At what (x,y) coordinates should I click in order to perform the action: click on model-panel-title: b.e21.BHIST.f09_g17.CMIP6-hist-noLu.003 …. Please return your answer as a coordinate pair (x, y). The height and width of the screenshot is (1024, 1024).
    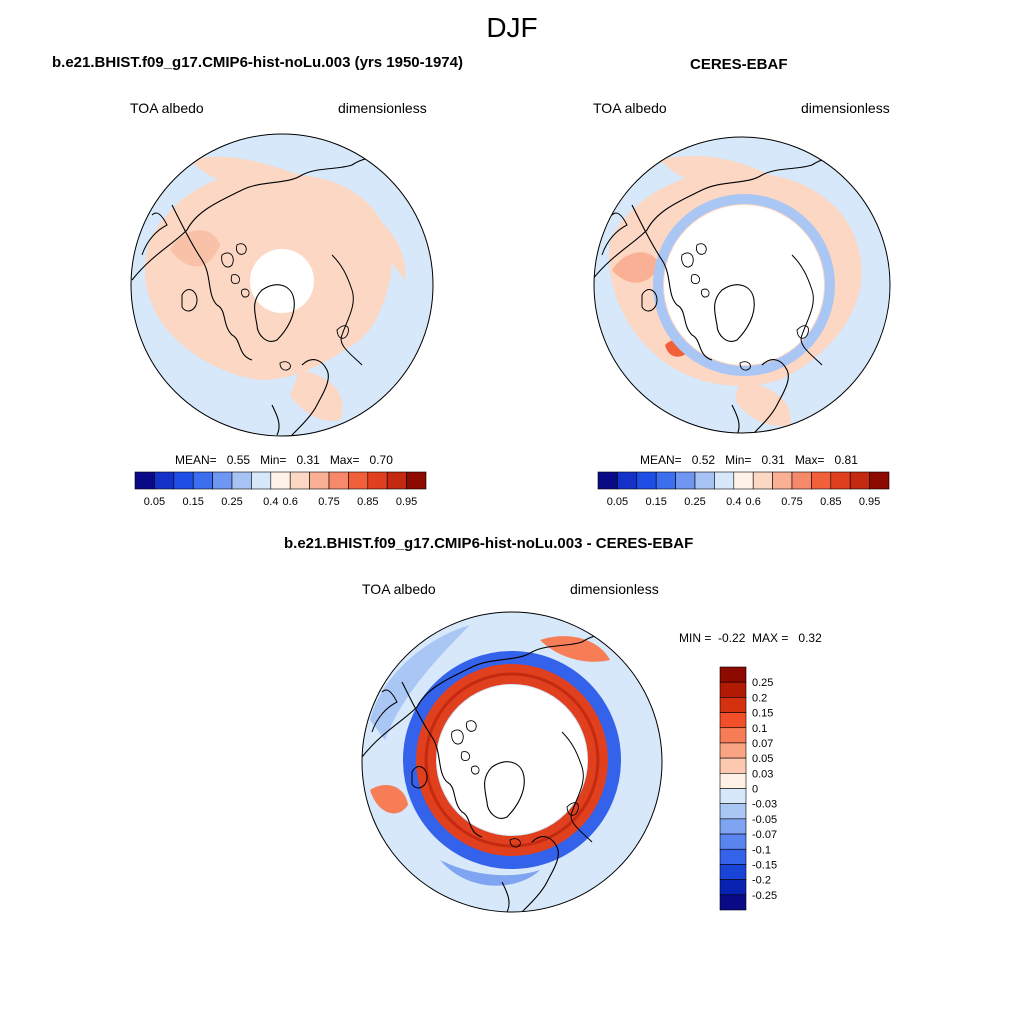
    Looking at the image, I should click on (257, 62).